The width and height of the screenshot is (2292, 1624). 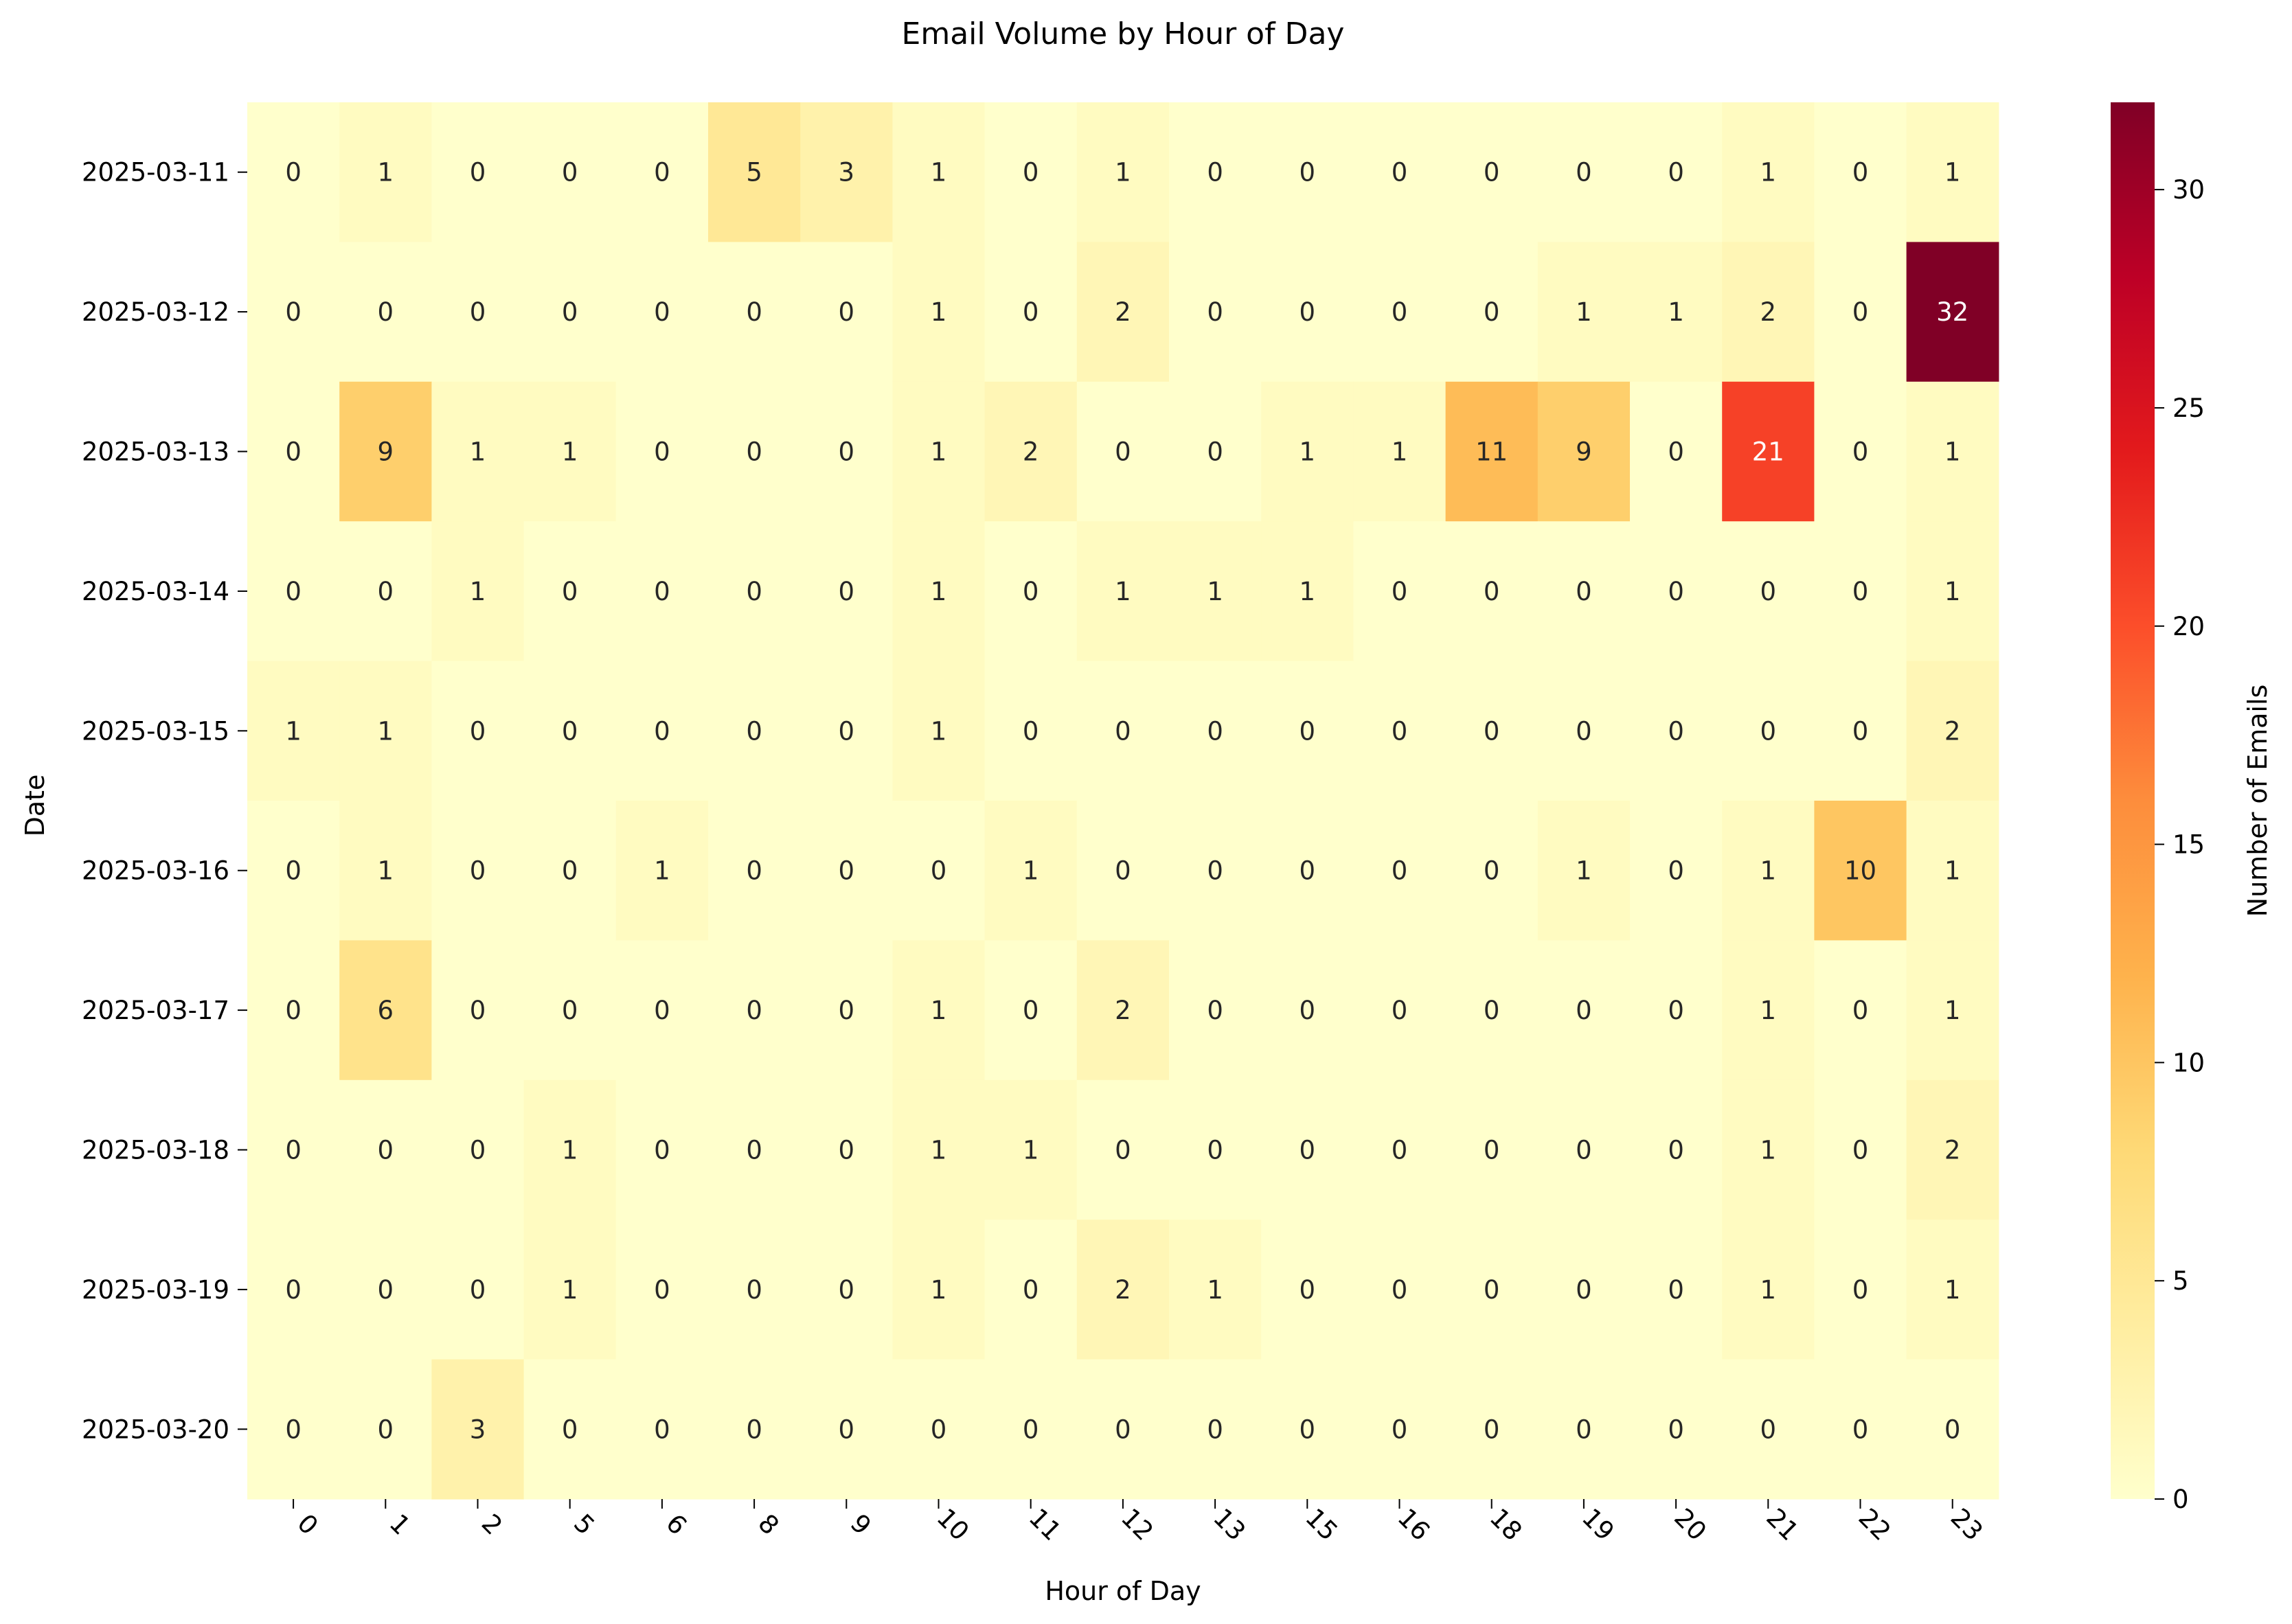 What do you see at coordinates (1123, 1591) in the screenshot?
I see `x-axis-label: Hour of Day` at bounding box center [1123, 1591].